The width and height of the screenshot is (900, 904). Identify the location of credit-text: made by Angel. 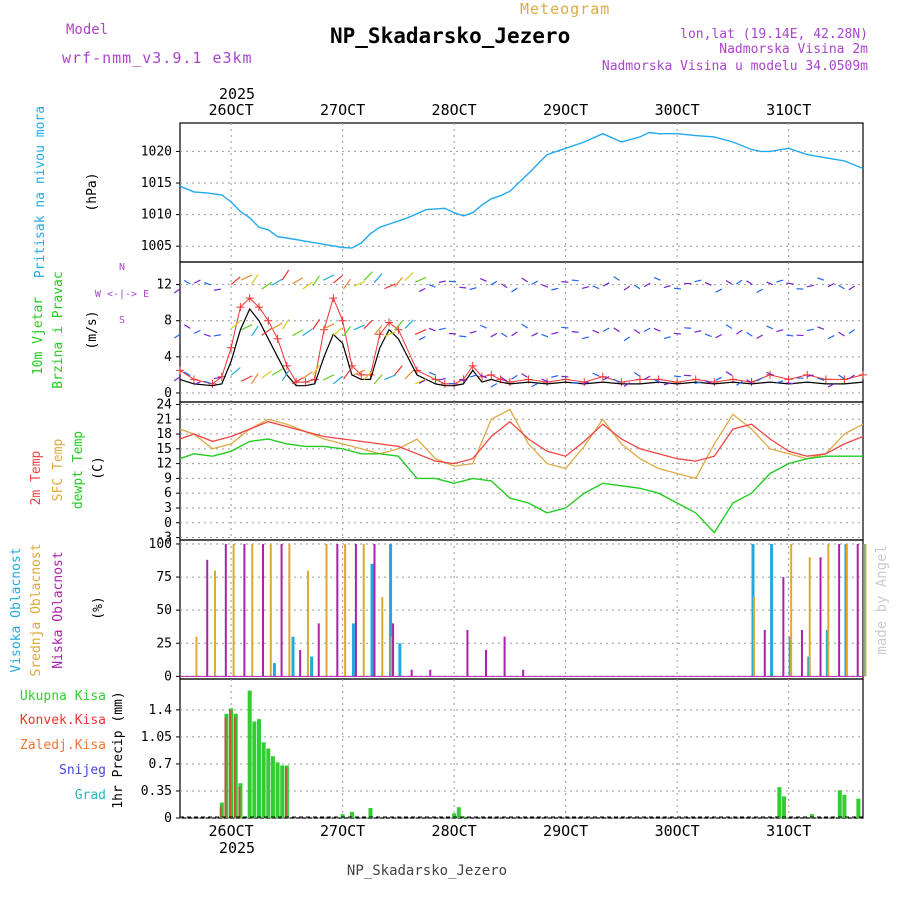
(882, 600).